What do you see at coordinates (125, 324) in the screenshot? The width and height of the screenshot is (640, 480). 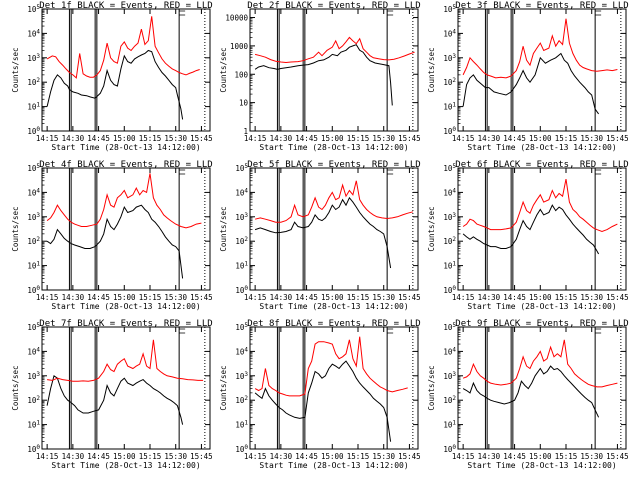 I see `chart-title: Det 7f BLACK = Events, RED = LLD` at bounding box center [125, 324].